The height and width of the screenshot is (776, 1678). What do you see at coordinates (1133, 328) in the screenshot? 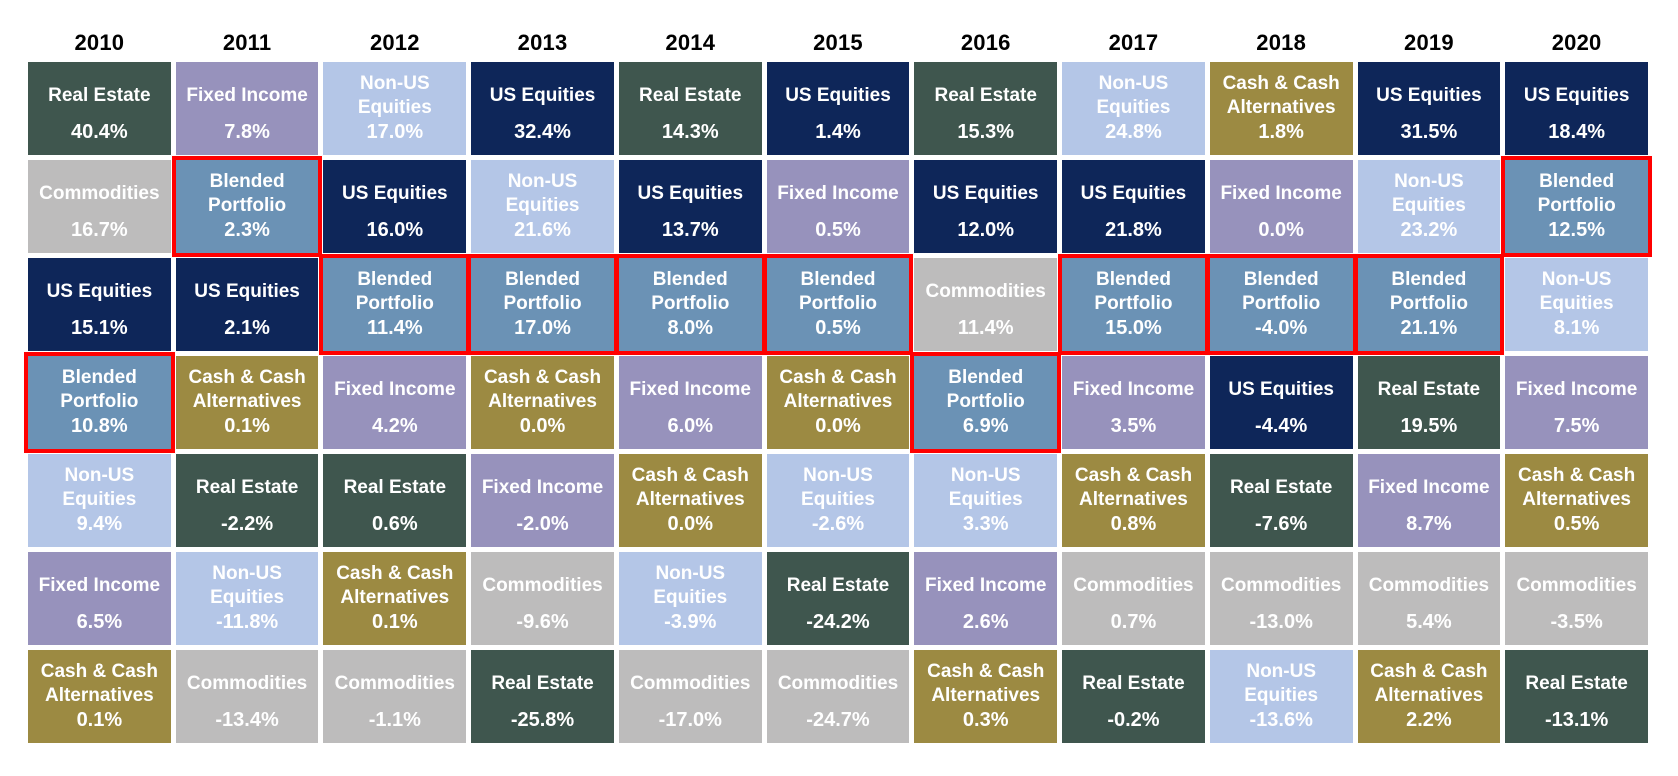
I see `return-value: 15.0%` at bounding box center [1133, 328].